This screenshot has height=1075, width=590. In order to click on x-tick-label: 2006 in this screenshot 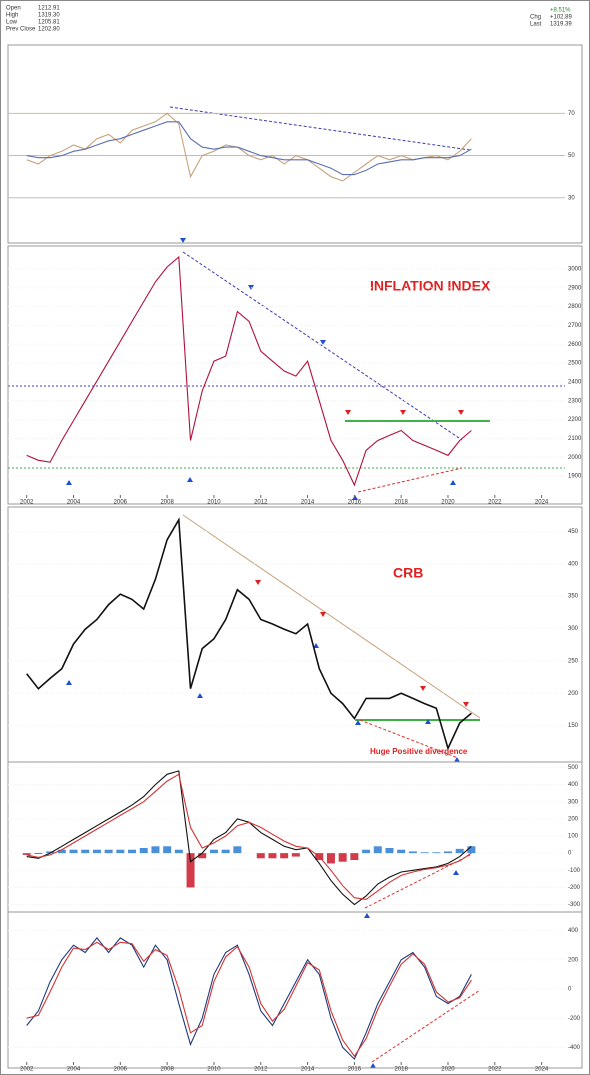, I will do `click(121, 1070)`.